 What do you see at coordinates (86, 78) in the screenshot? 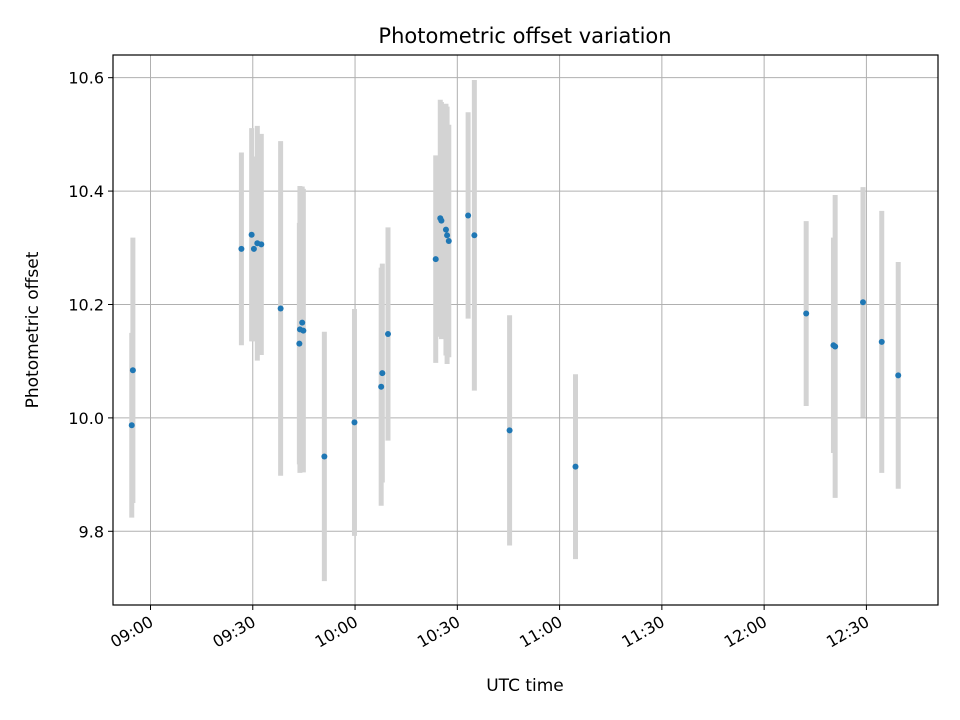
I see `y-tick-label: 10.6` at bounding box center [86, 78].